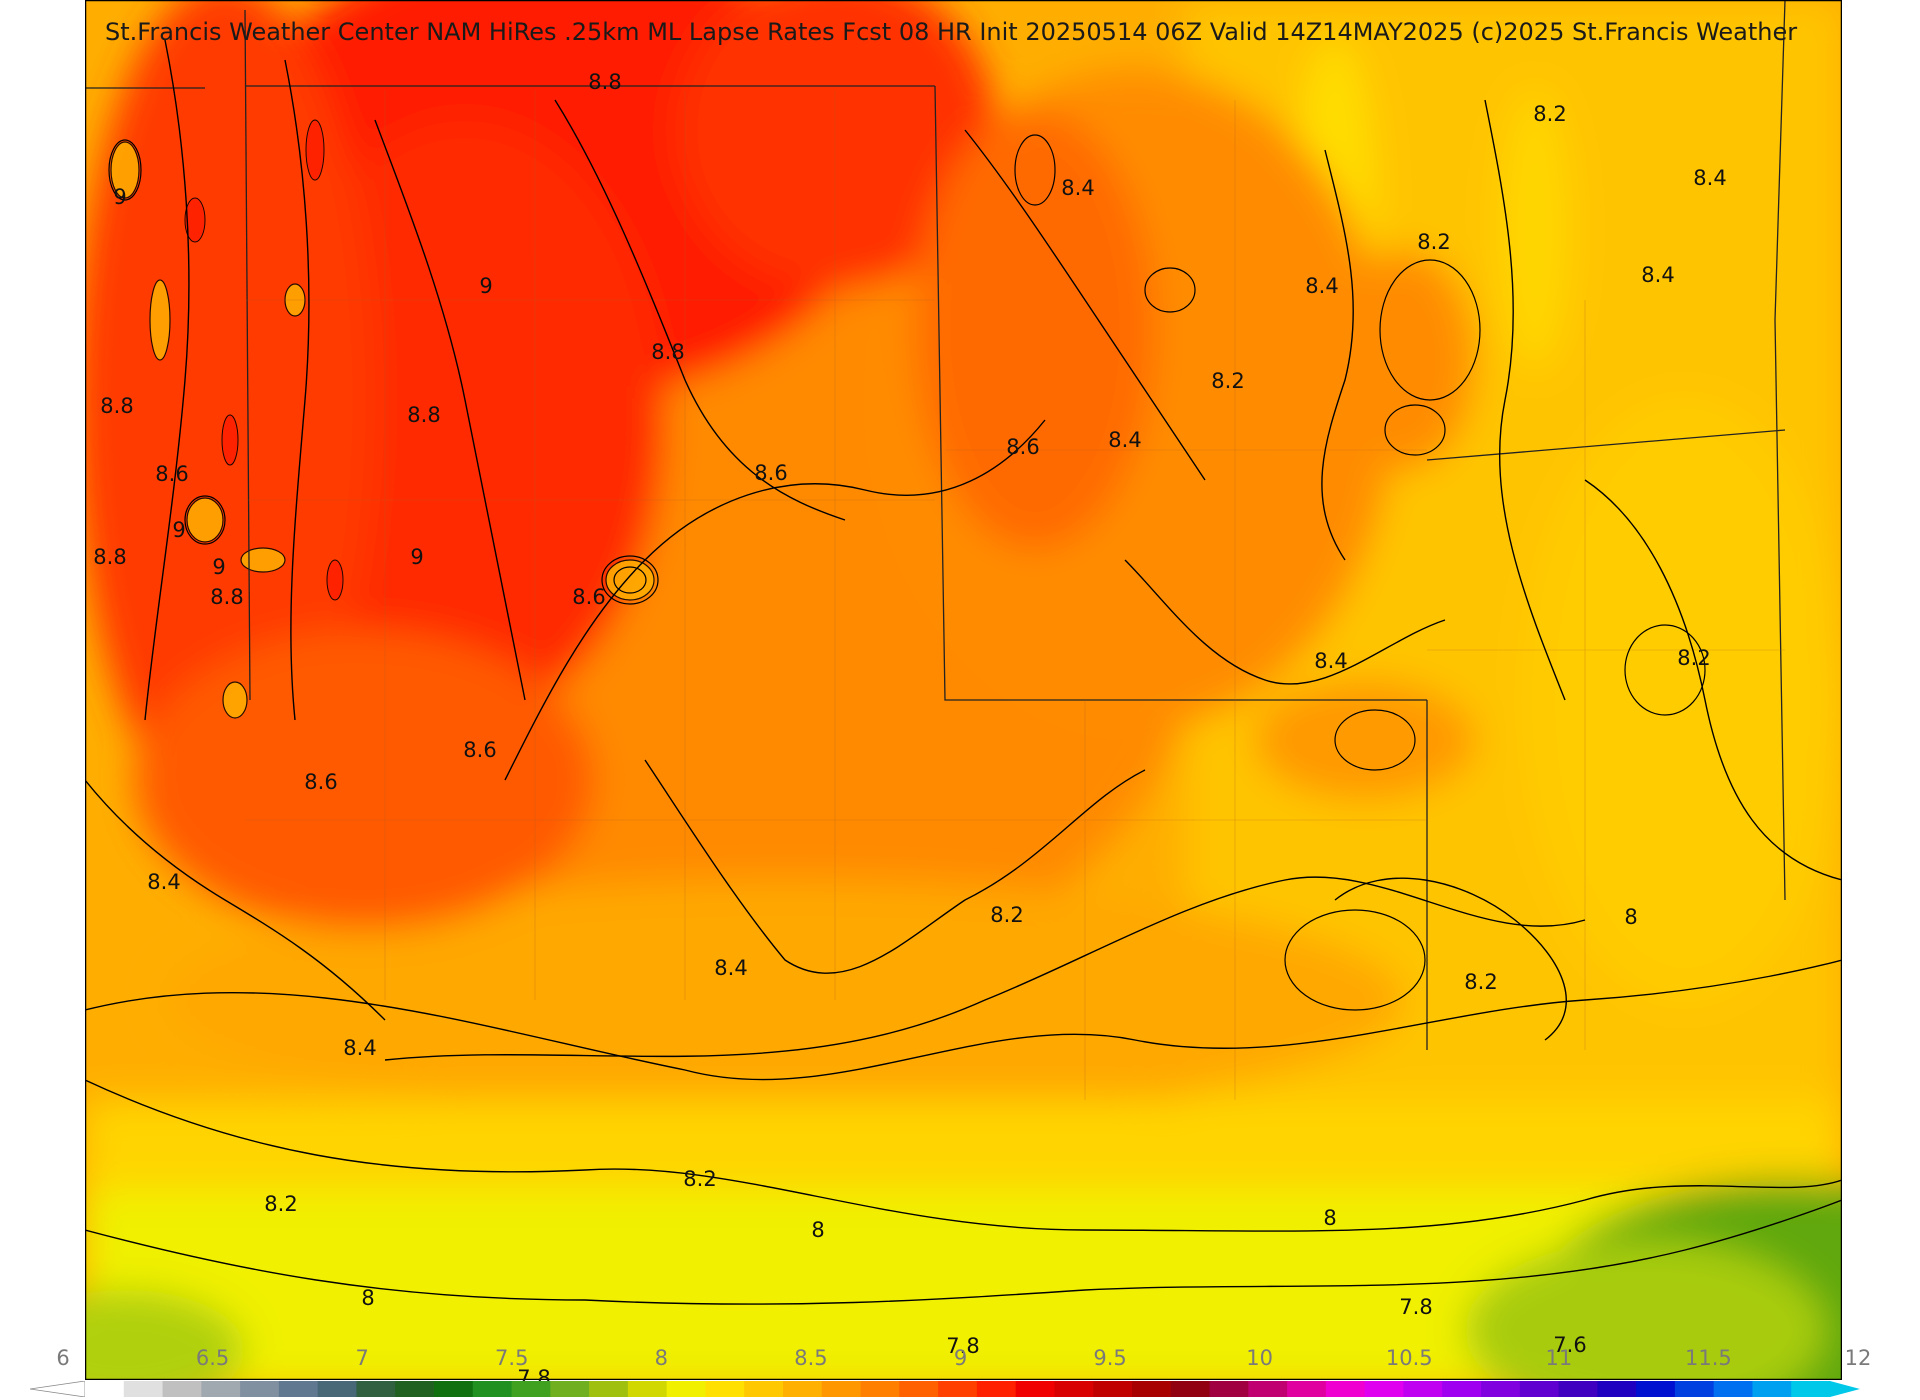  Describe the element at coordinates (960, 1358) in the screenshot. I see `colorbar-tick-label: 9` at that location.